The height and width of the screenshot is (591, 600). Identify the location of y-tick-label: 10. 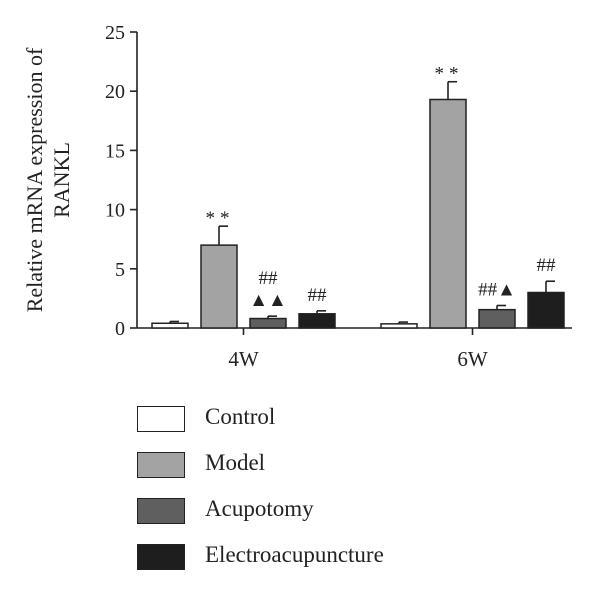
(115, 211).